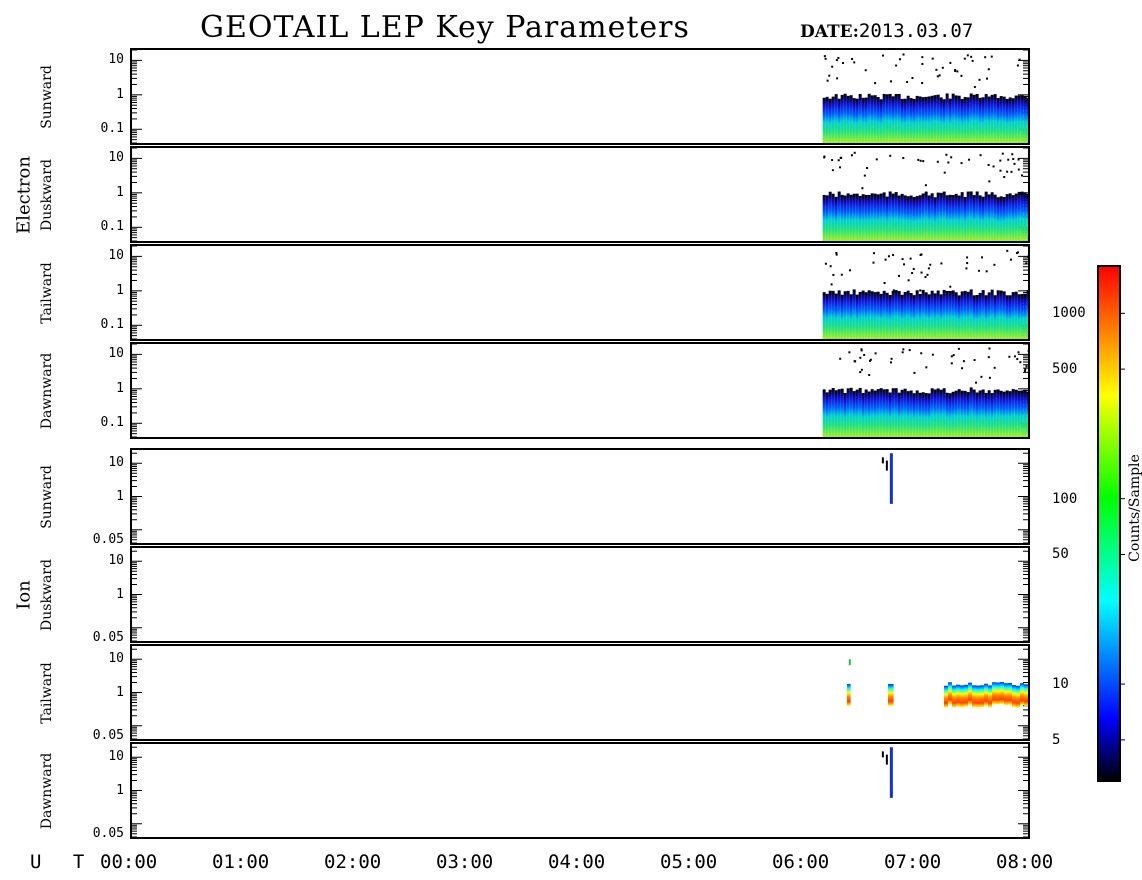 Image resolution: width=1142 pixels, height=880 pixels. Describe the element at coordinates (445, 27) in the screenshot. I see `chart-title: GEOTAIL LEP Key Parameters` at that location.